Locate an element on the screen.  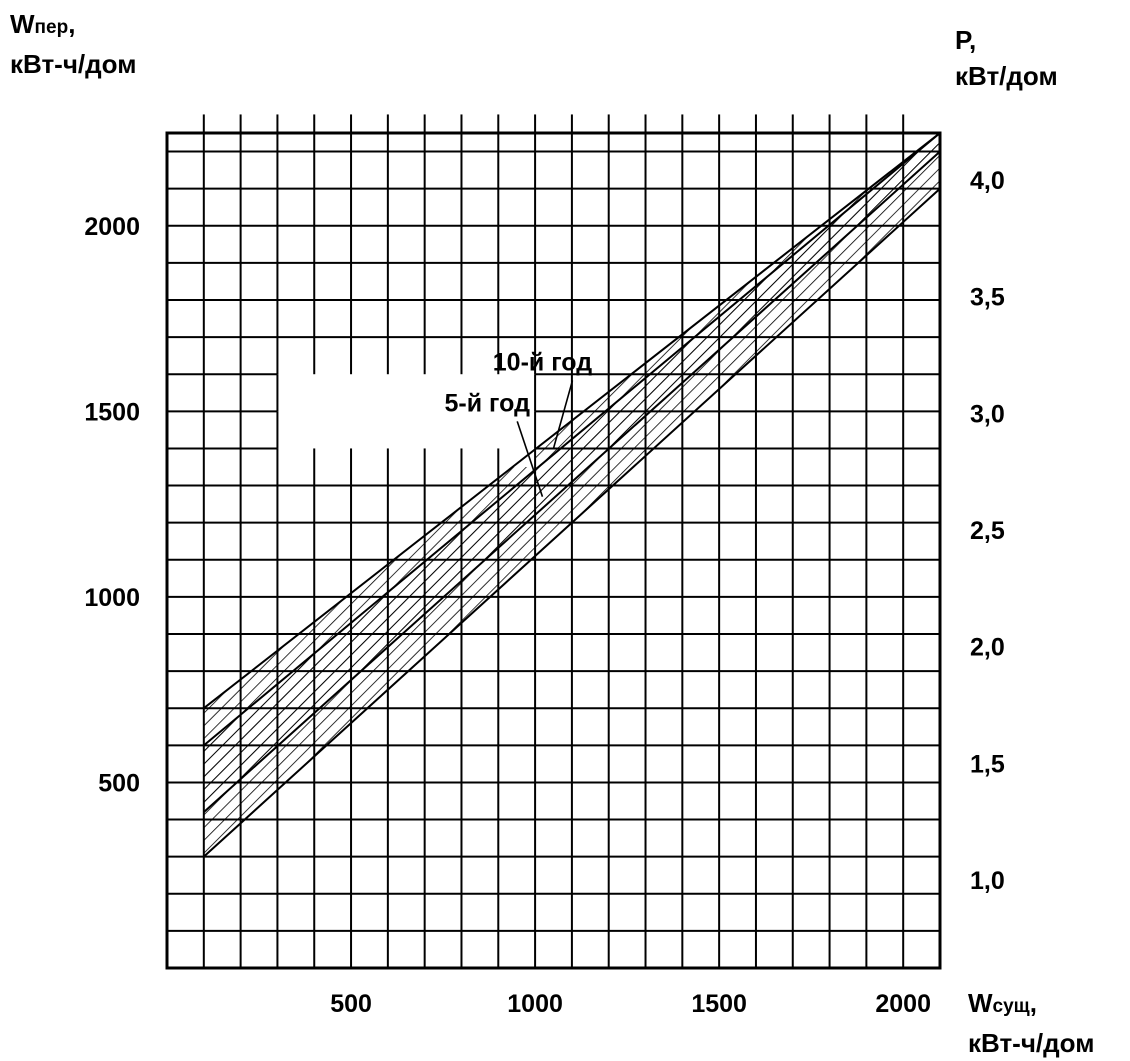
x-tick-label: 1000 is located at coordinates (535, 1004).